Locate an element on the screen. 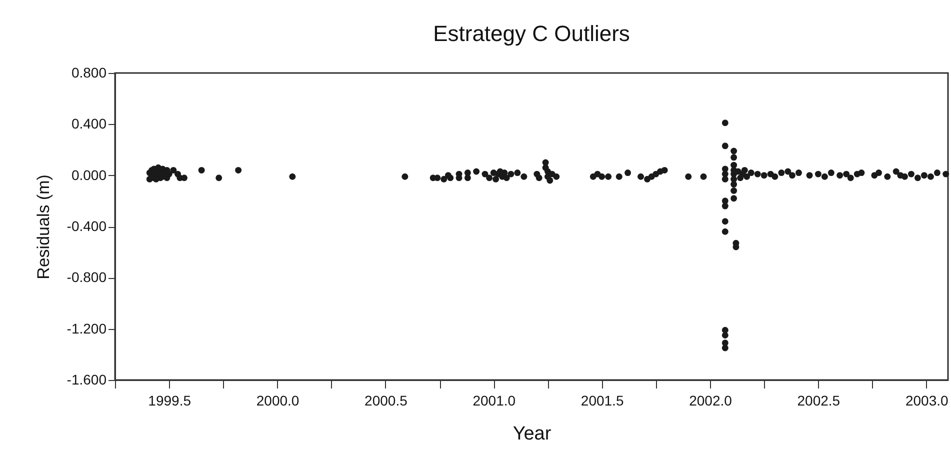  x-tick-label: 2000.5 is located at coordinates (386, 400).